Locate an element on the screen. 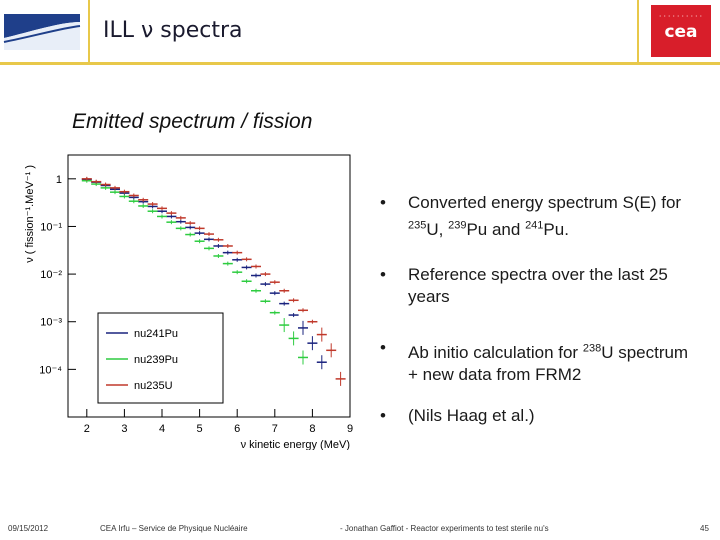 This screenshot has width=720, height=540. x-tick-label: 9 is located at coordinates (350, 429).